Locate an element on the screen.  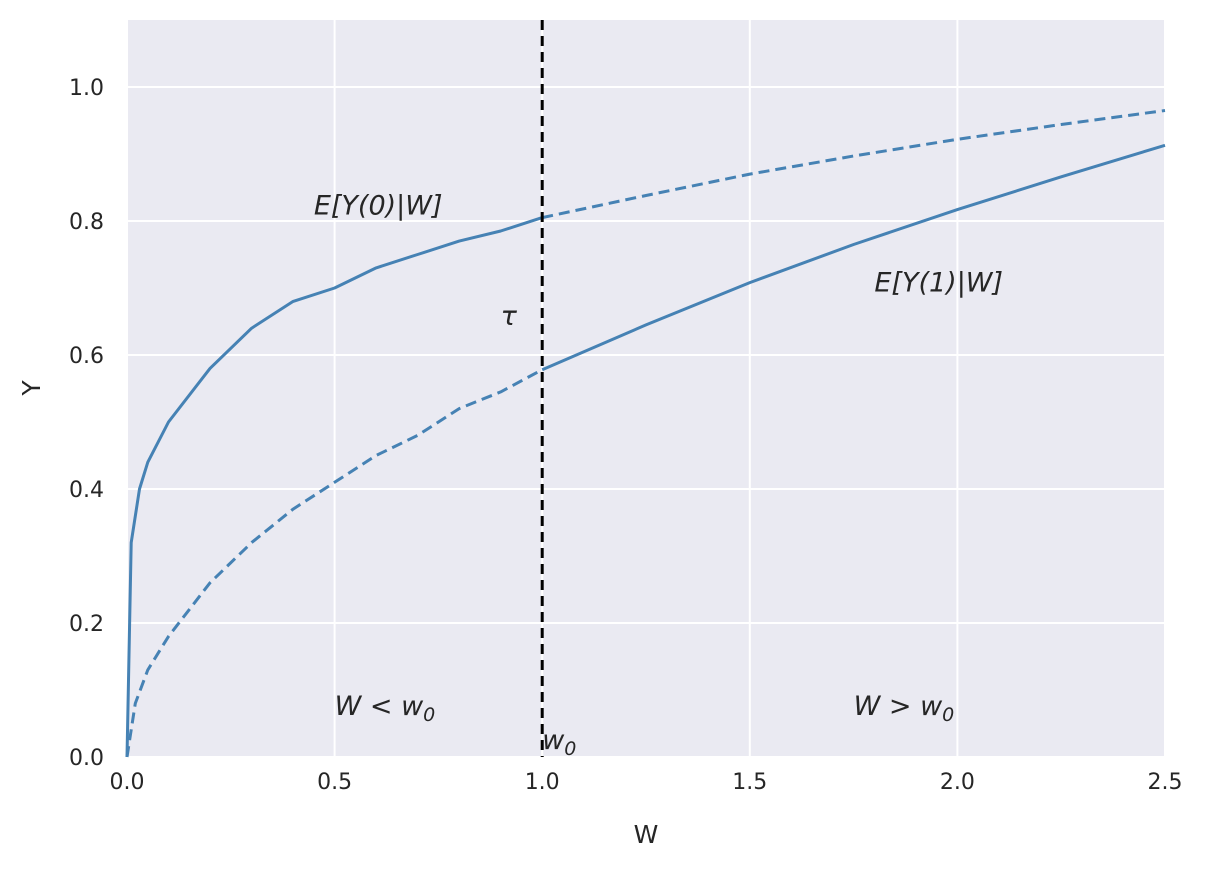
x-tick-label: 0.5 is located at coordinates (334, 782).